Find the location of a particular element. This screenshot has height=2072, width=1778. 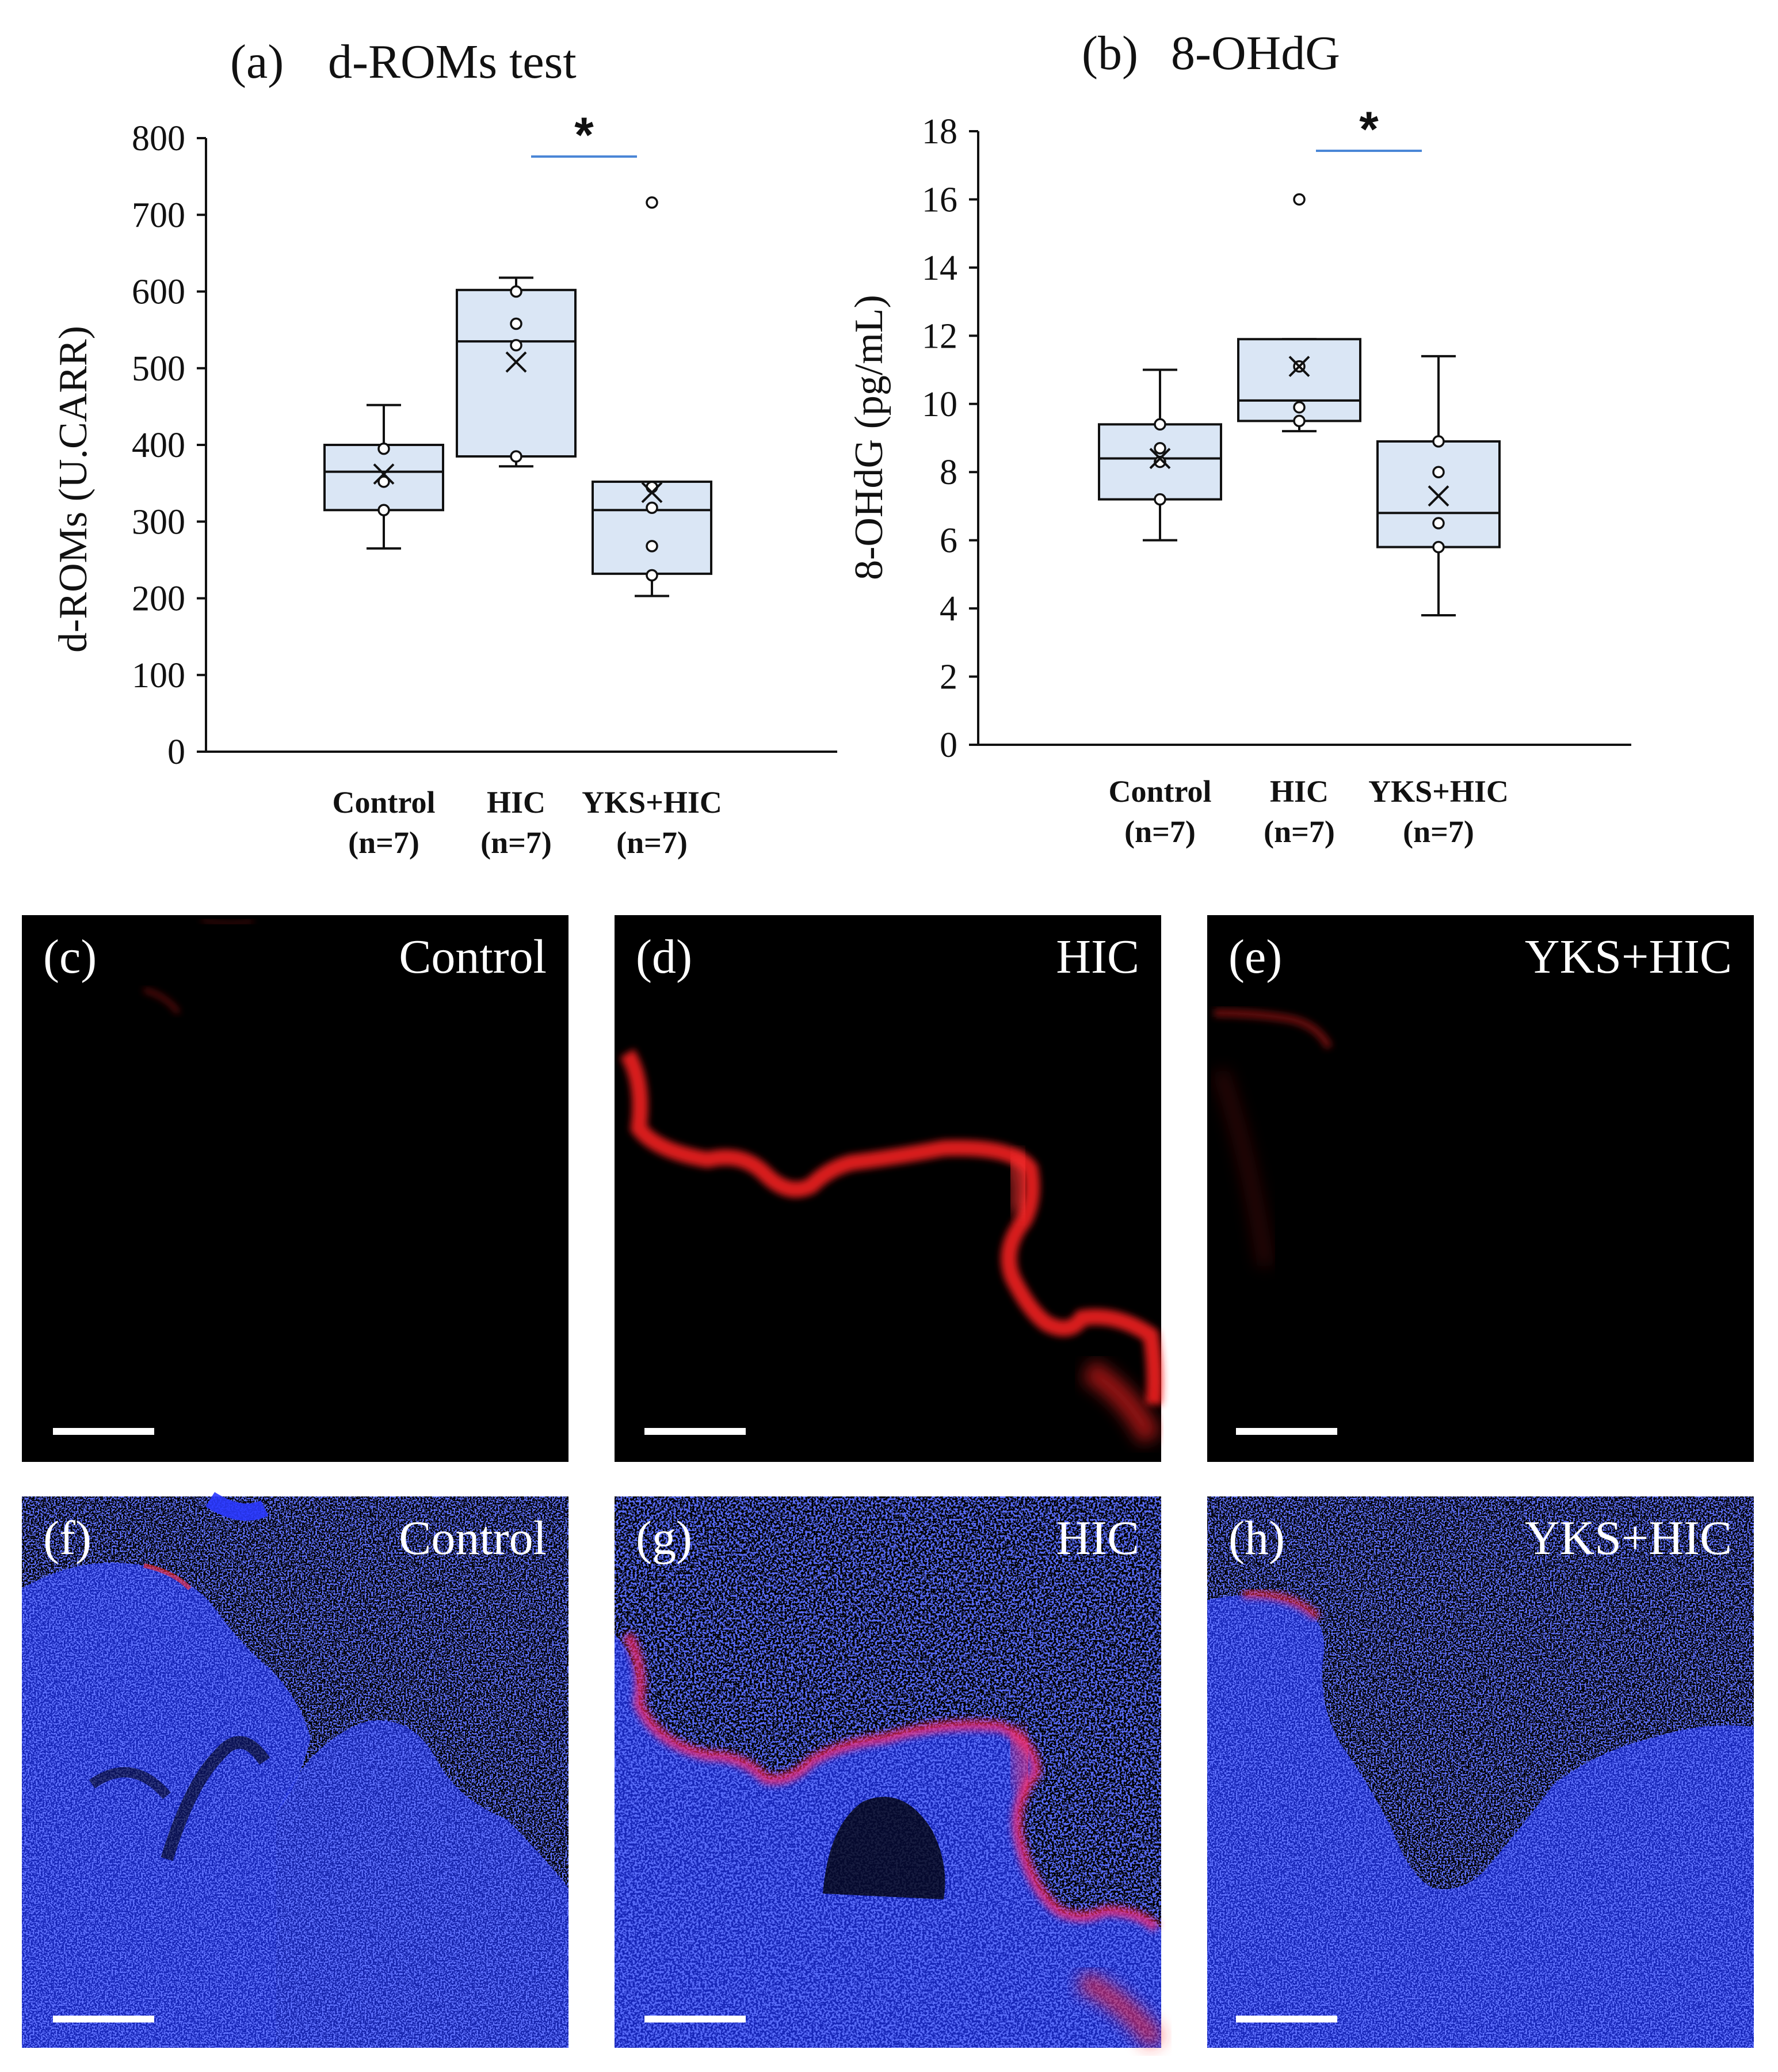

chart-b-ylabel: 8-OHdG (pg/mL) is located at coordinates (869, 438).